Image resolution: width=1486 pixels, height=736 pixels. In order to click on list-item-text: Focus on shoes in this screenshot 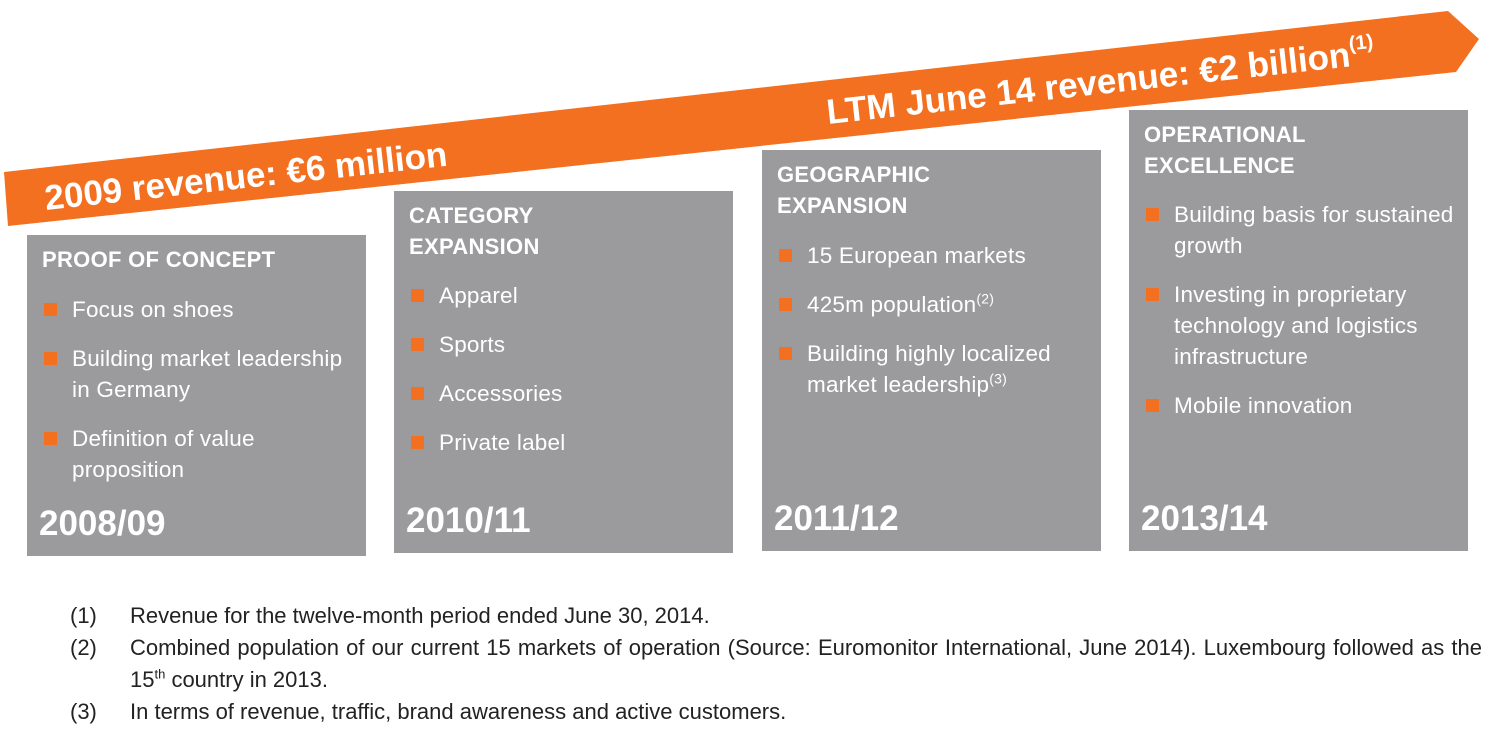, I will do `click(153, 309)`.